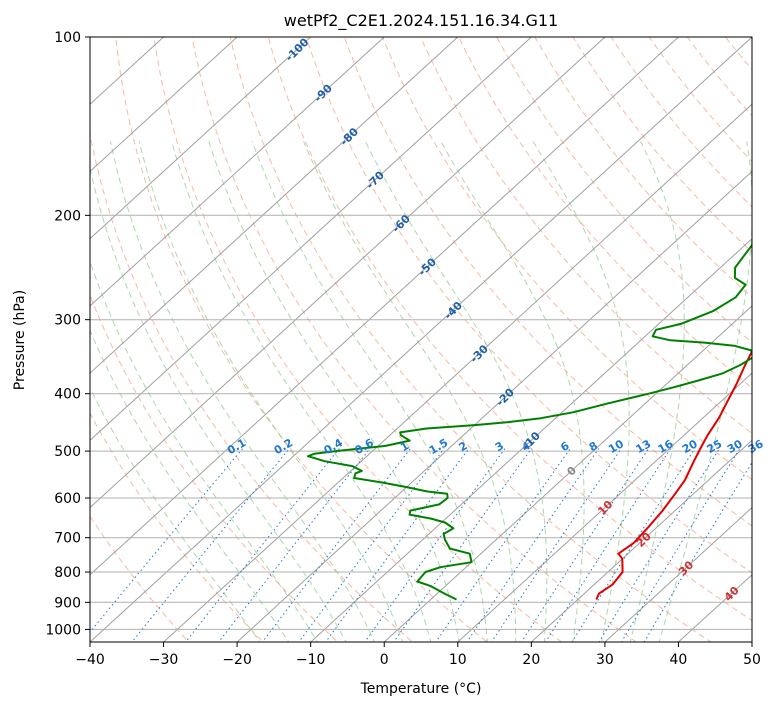  Describe the element at coordinates (67, 334) in the screenshot. I see `y-axis-ticks: 100 200 300 400 500 600 700 800 900 1000` at that location.